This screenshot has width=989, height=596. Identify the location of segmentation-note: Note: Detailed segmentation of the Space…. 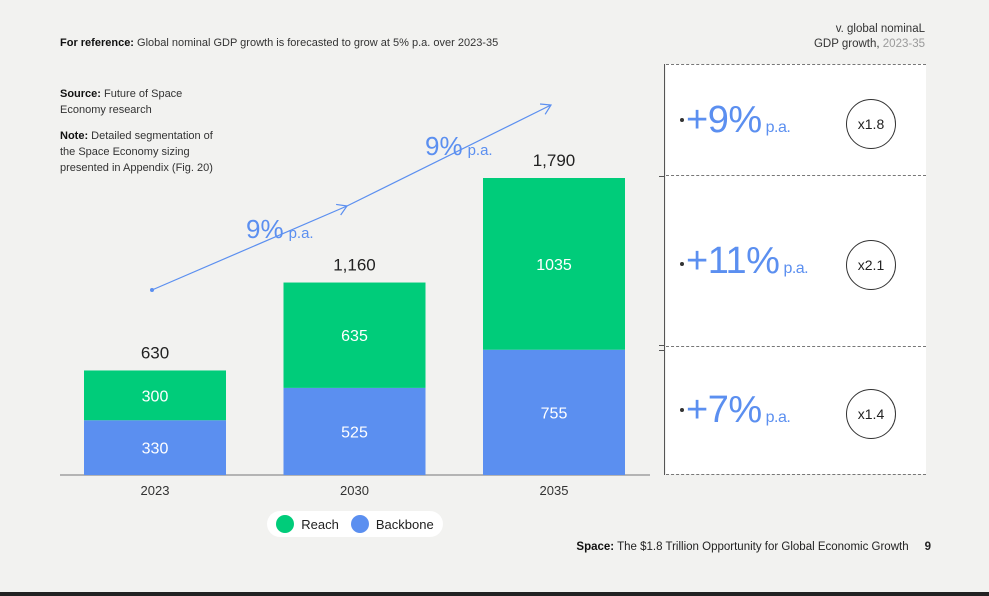
(136, 152).